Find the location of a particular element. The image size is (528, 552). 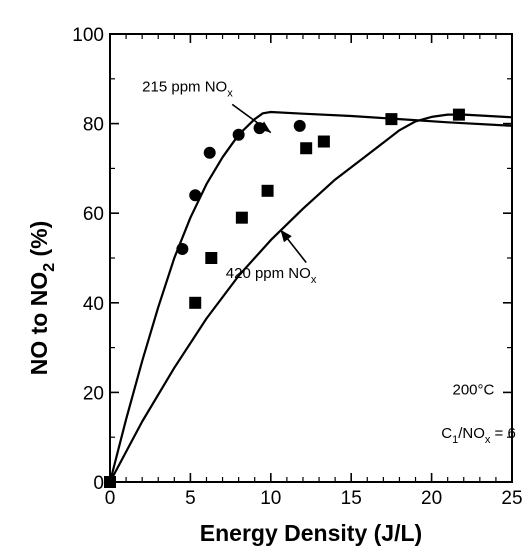

x-axis-title: Energy Density (J/L) is located at coordinates (311, 533).